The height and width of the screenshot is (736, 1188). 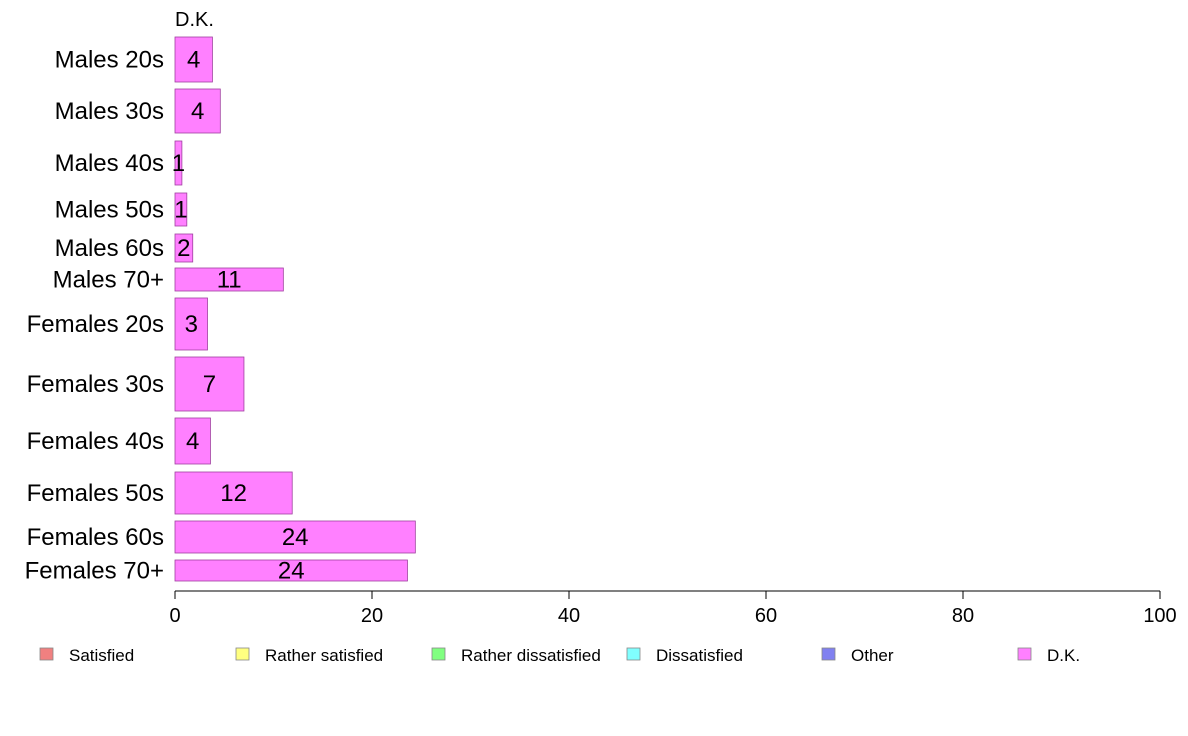 I want to click on category-label: Females 30s, so click(x=95, y=384).